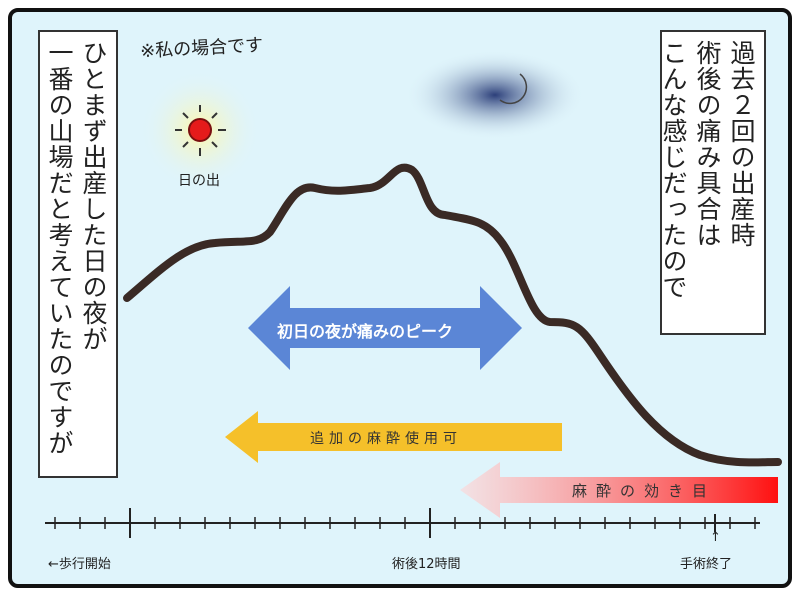 This screenshot has height=596, width=800. I want to click on left-box: ひとまず出産した日の夜が 一番の山場だと考えていたのですが, so click(78, 254).